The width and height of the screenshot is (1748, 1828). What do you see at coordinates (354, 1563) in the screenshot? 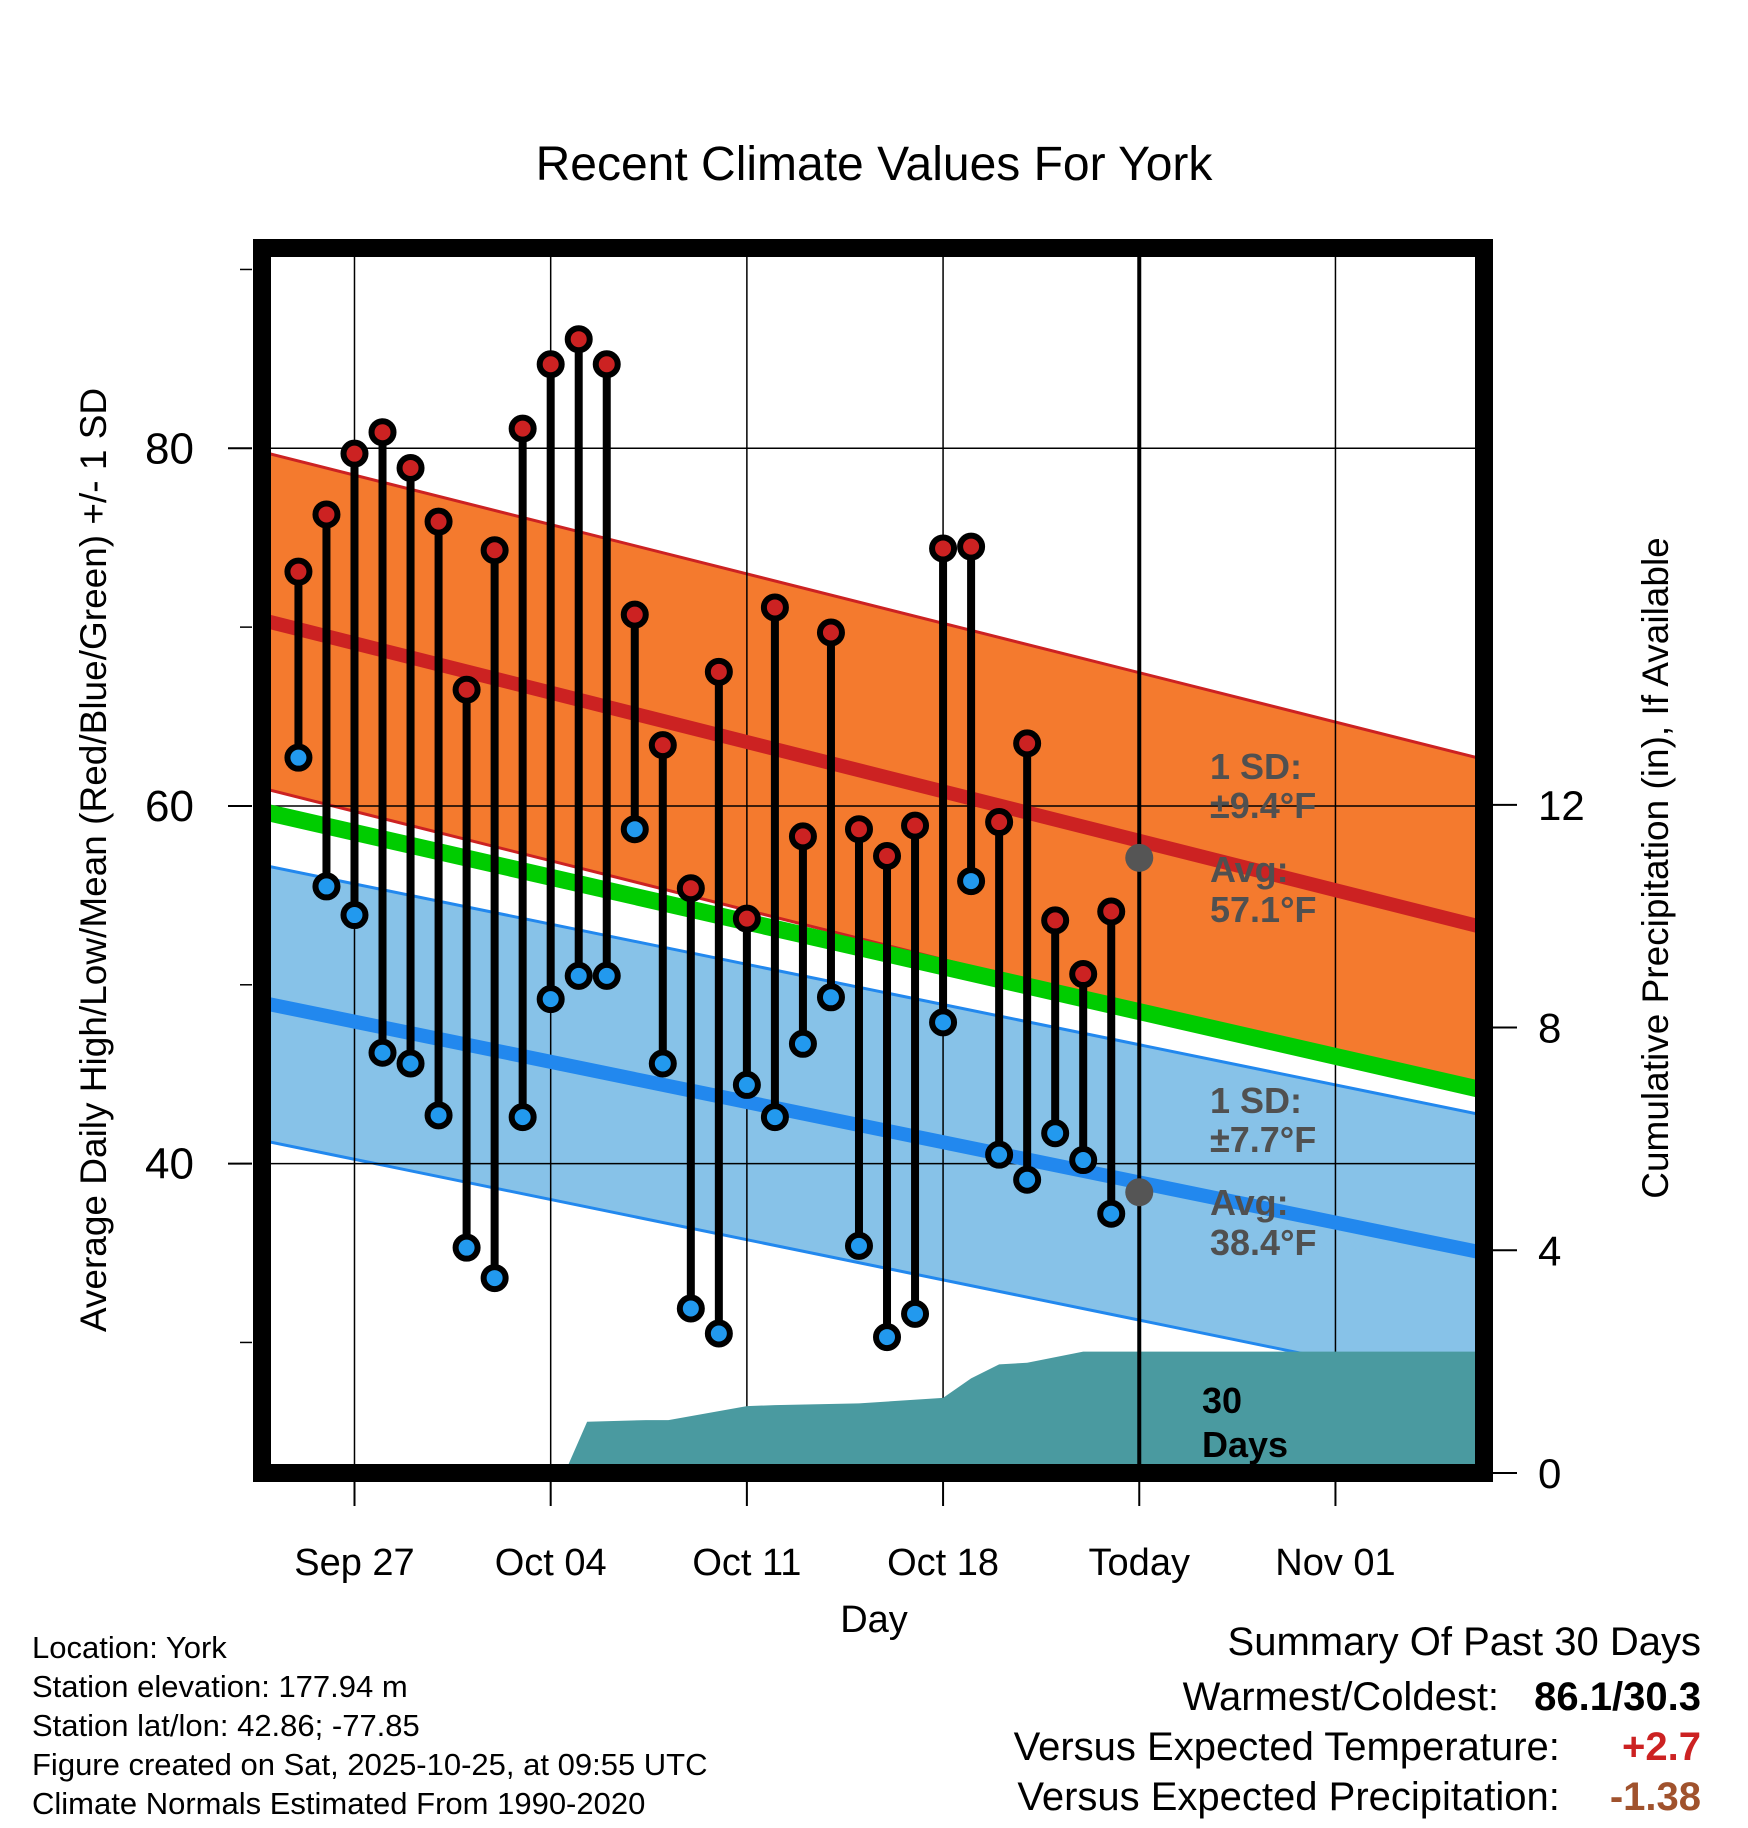
I see `x-tick-label: Sep 27` at bounding box center [354, 1563].